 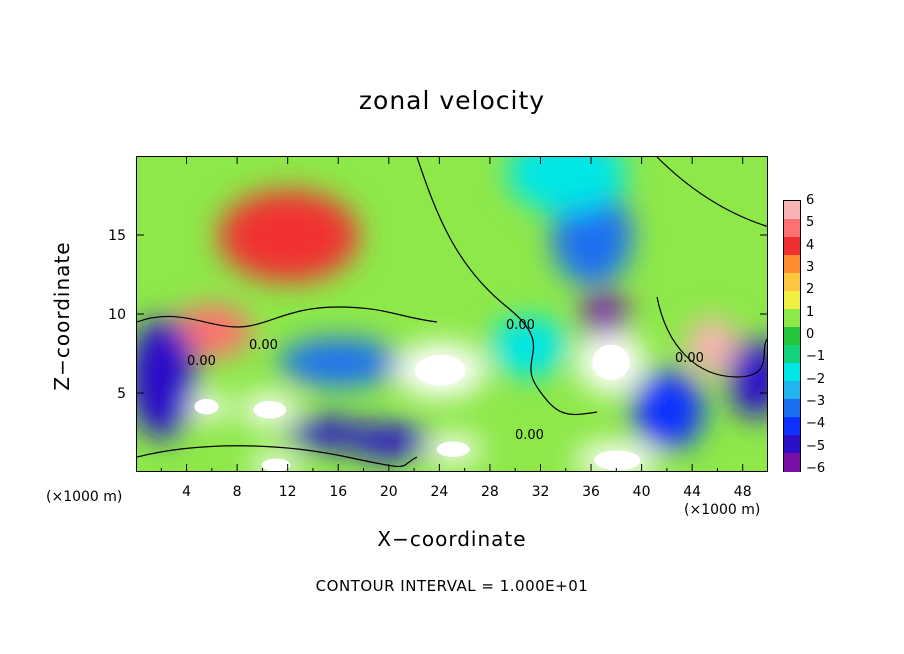 I want to click on x-axis-label: X−coordinate, so click(x=452, y=539).